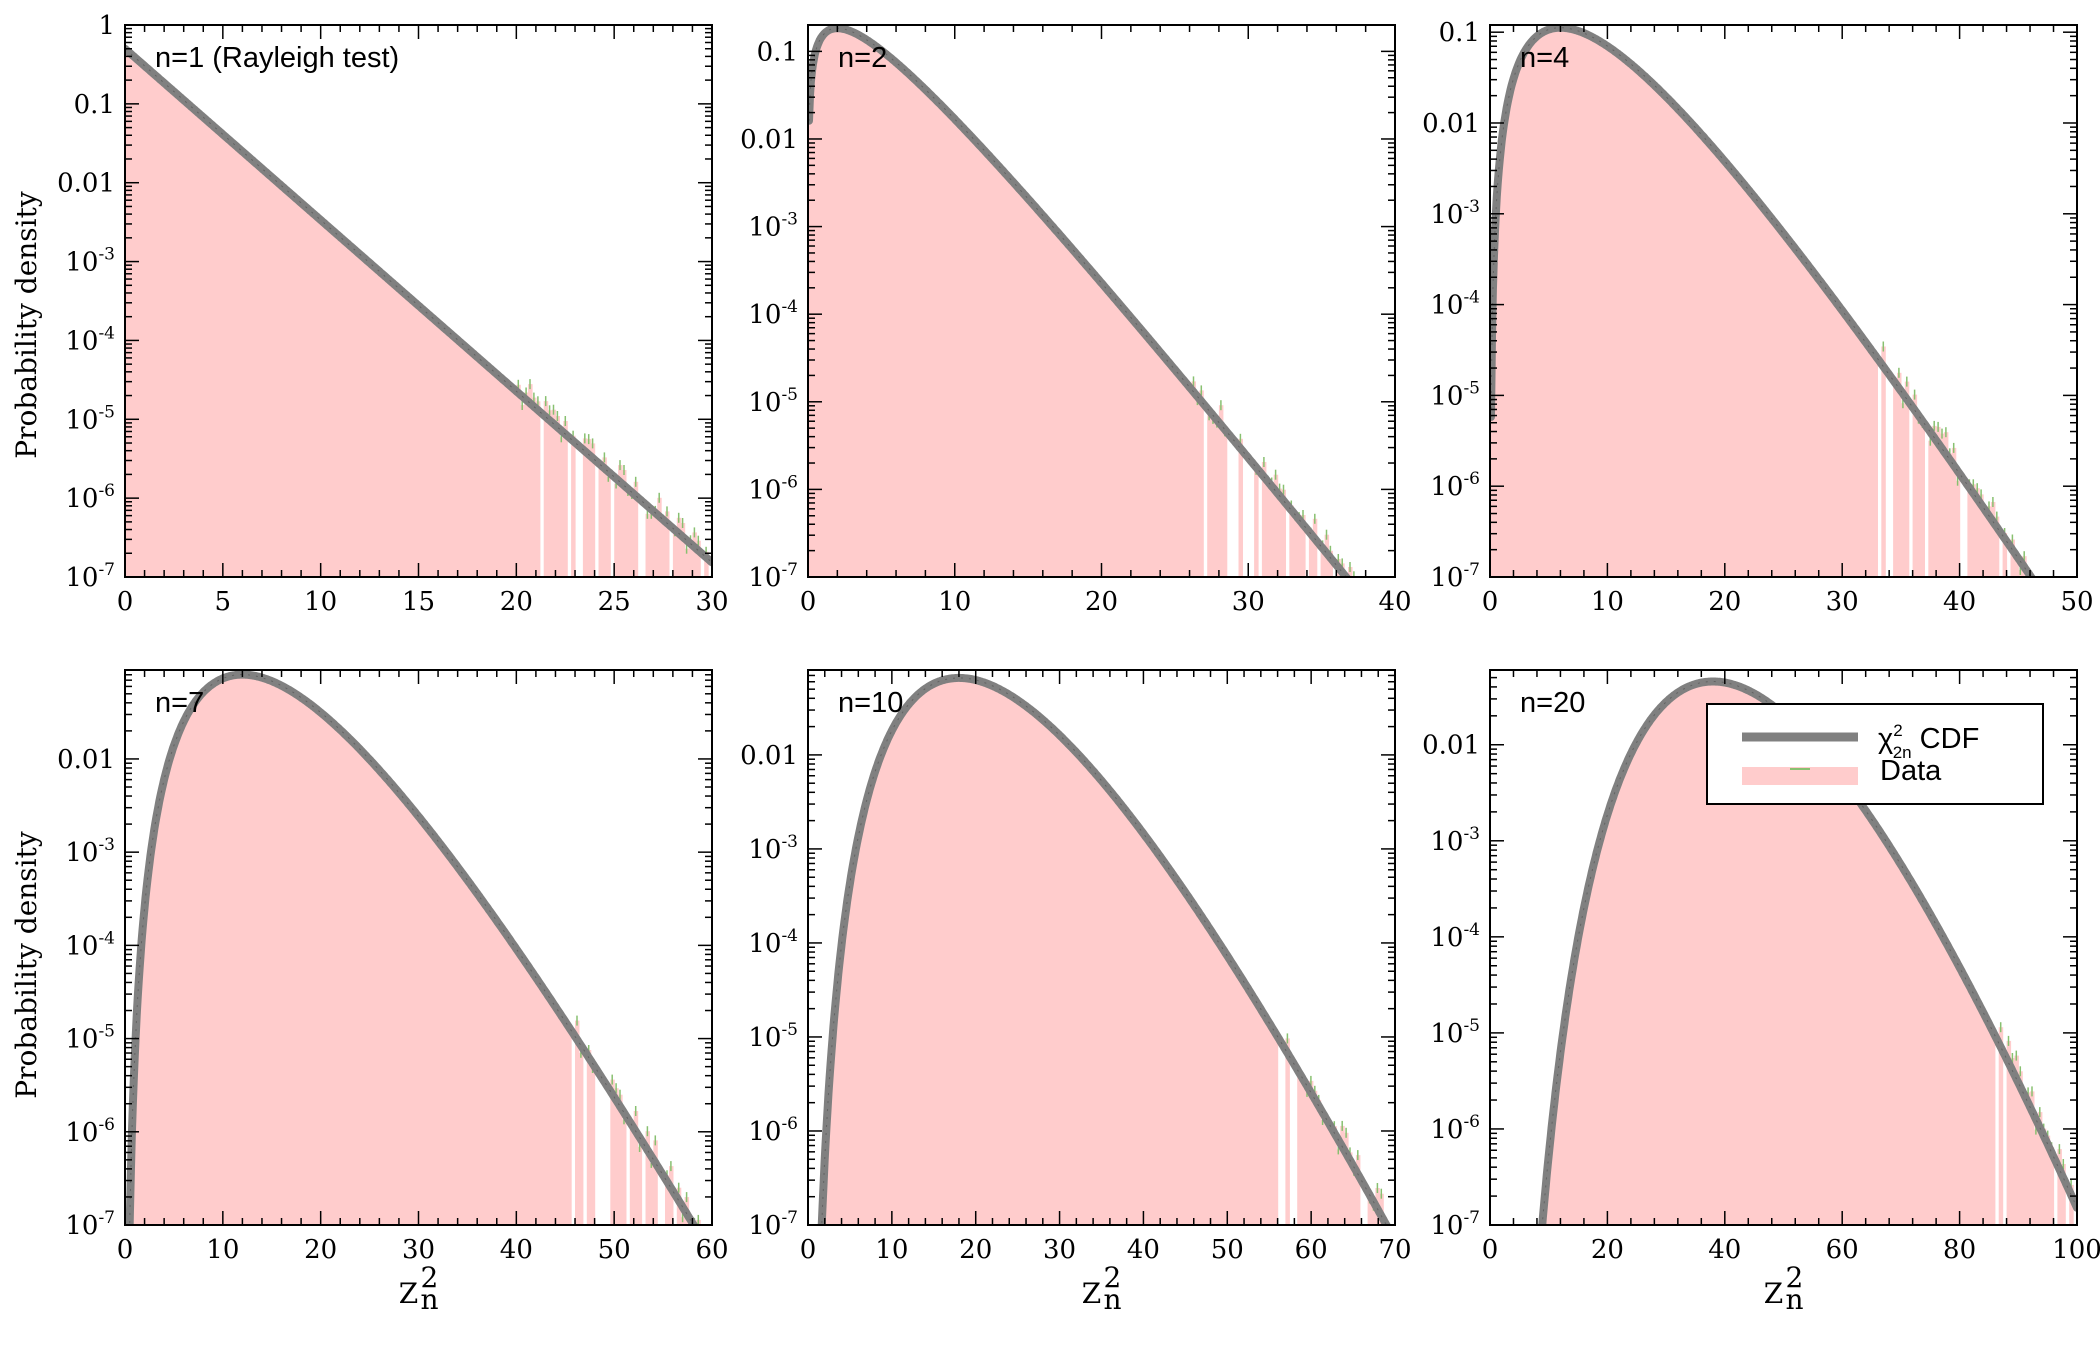 This screenshot has width=2100, height=1350. I want to click on panel-label: n=1 (Rayleigh test), so click(277, 58).